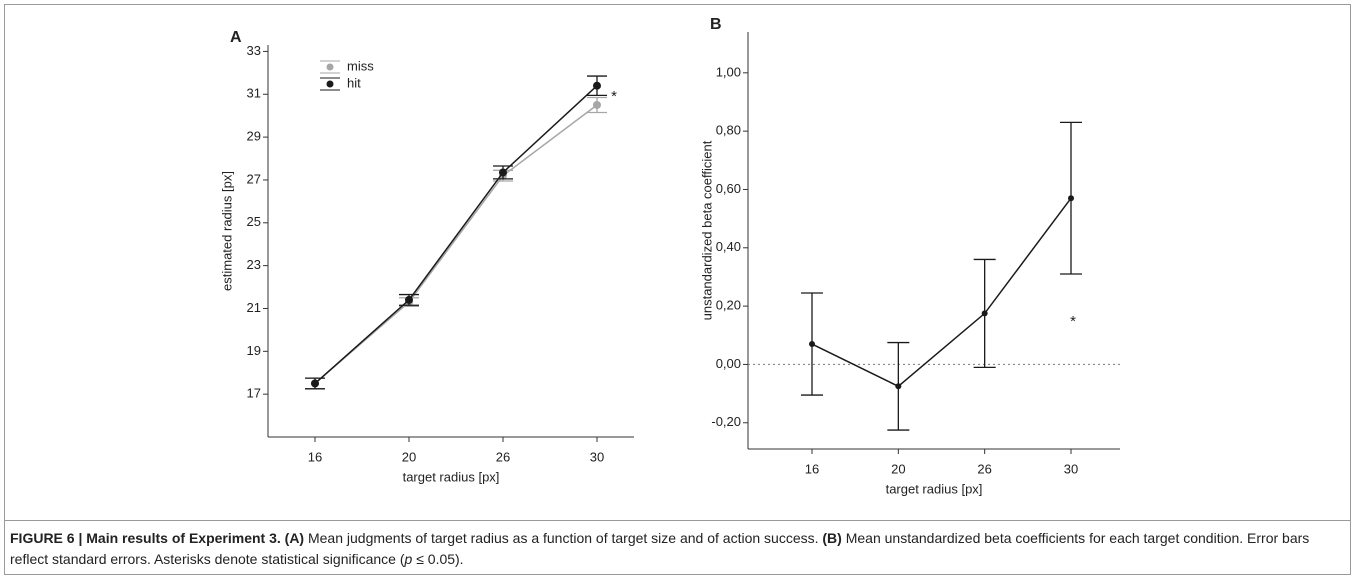  Describe the element at coordinates (728, 363) in the screenshot. I see `y-tick-label: 0,00` at that location.